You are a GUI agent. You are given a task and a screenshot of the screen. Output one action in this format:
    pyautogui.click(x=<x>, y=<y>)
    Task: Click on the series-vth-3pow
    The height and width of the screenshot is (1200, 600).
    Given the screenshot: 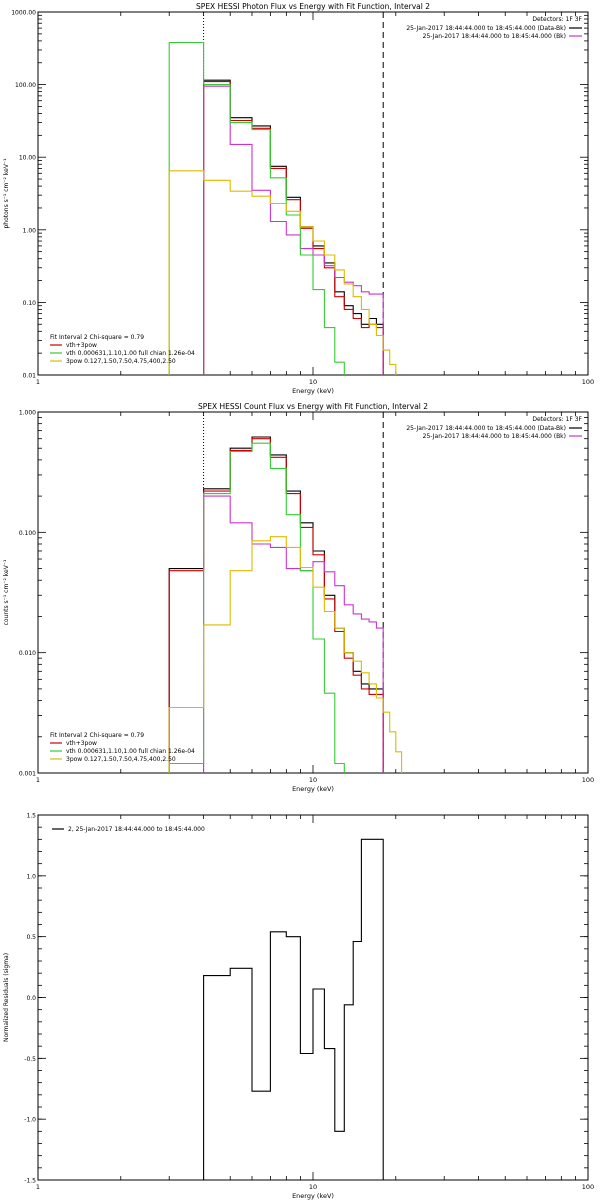 What is the action you would take?
    pyautogui.click(x=276, y=605)
    